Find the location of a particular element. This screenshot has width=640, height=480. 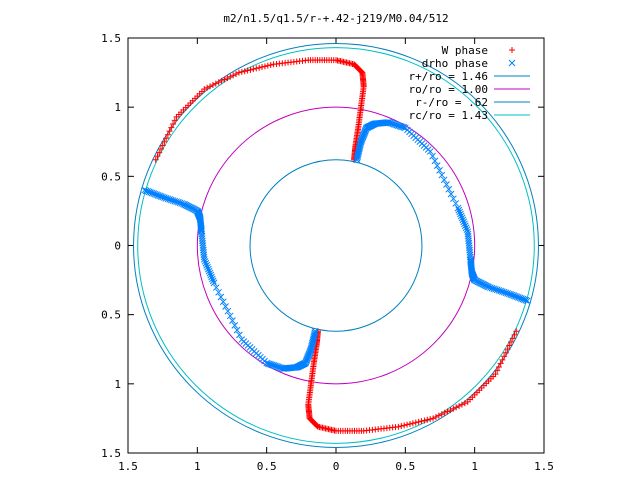

x-tick-label: 0.5 is located at coordinates (267, 466).